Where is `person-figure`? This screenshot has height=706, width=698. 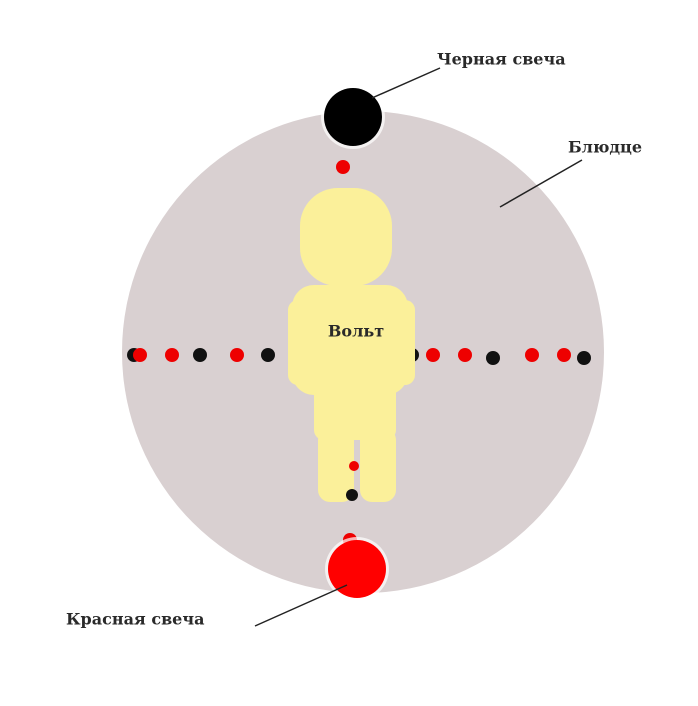 person-figure is located at coordinates (351, 345).